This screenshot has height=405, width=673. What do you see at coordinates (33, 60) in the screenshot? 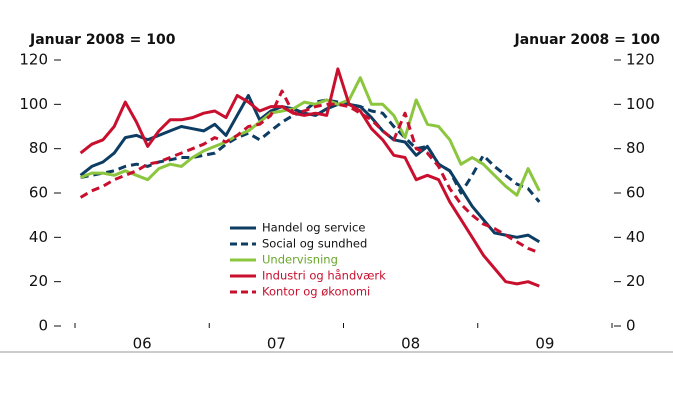
I see `y-tick-label: 120` at bounding box center [33, 60].